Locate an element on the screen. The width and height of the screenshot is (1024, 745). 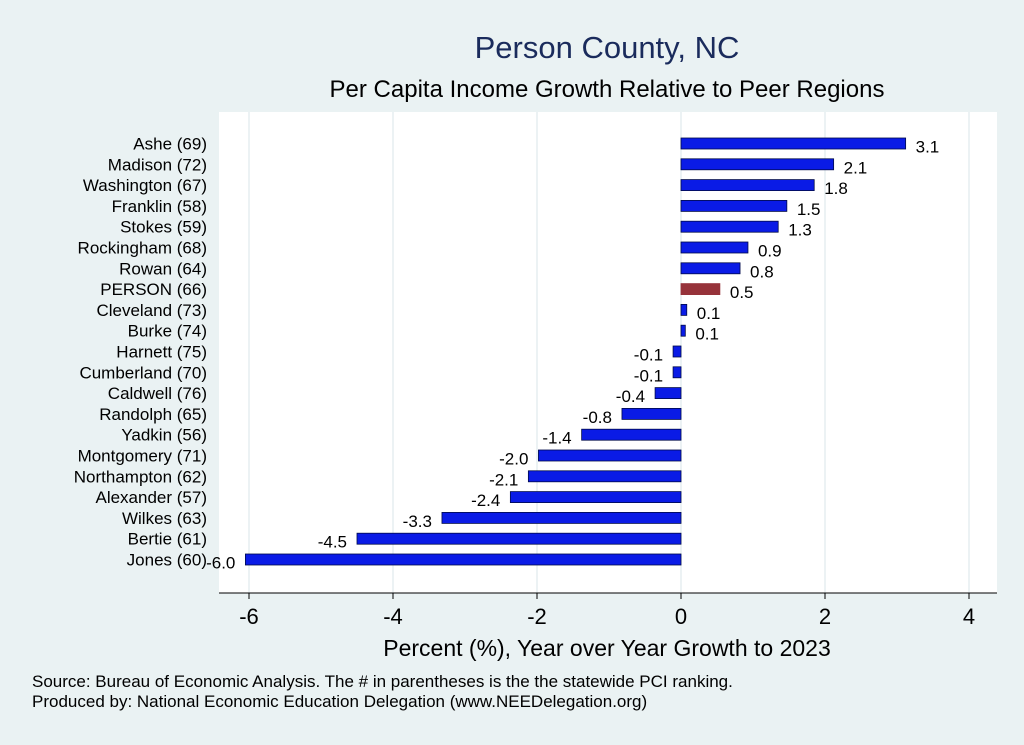
value-label: -4.5 is located at coordinates (332, 542).